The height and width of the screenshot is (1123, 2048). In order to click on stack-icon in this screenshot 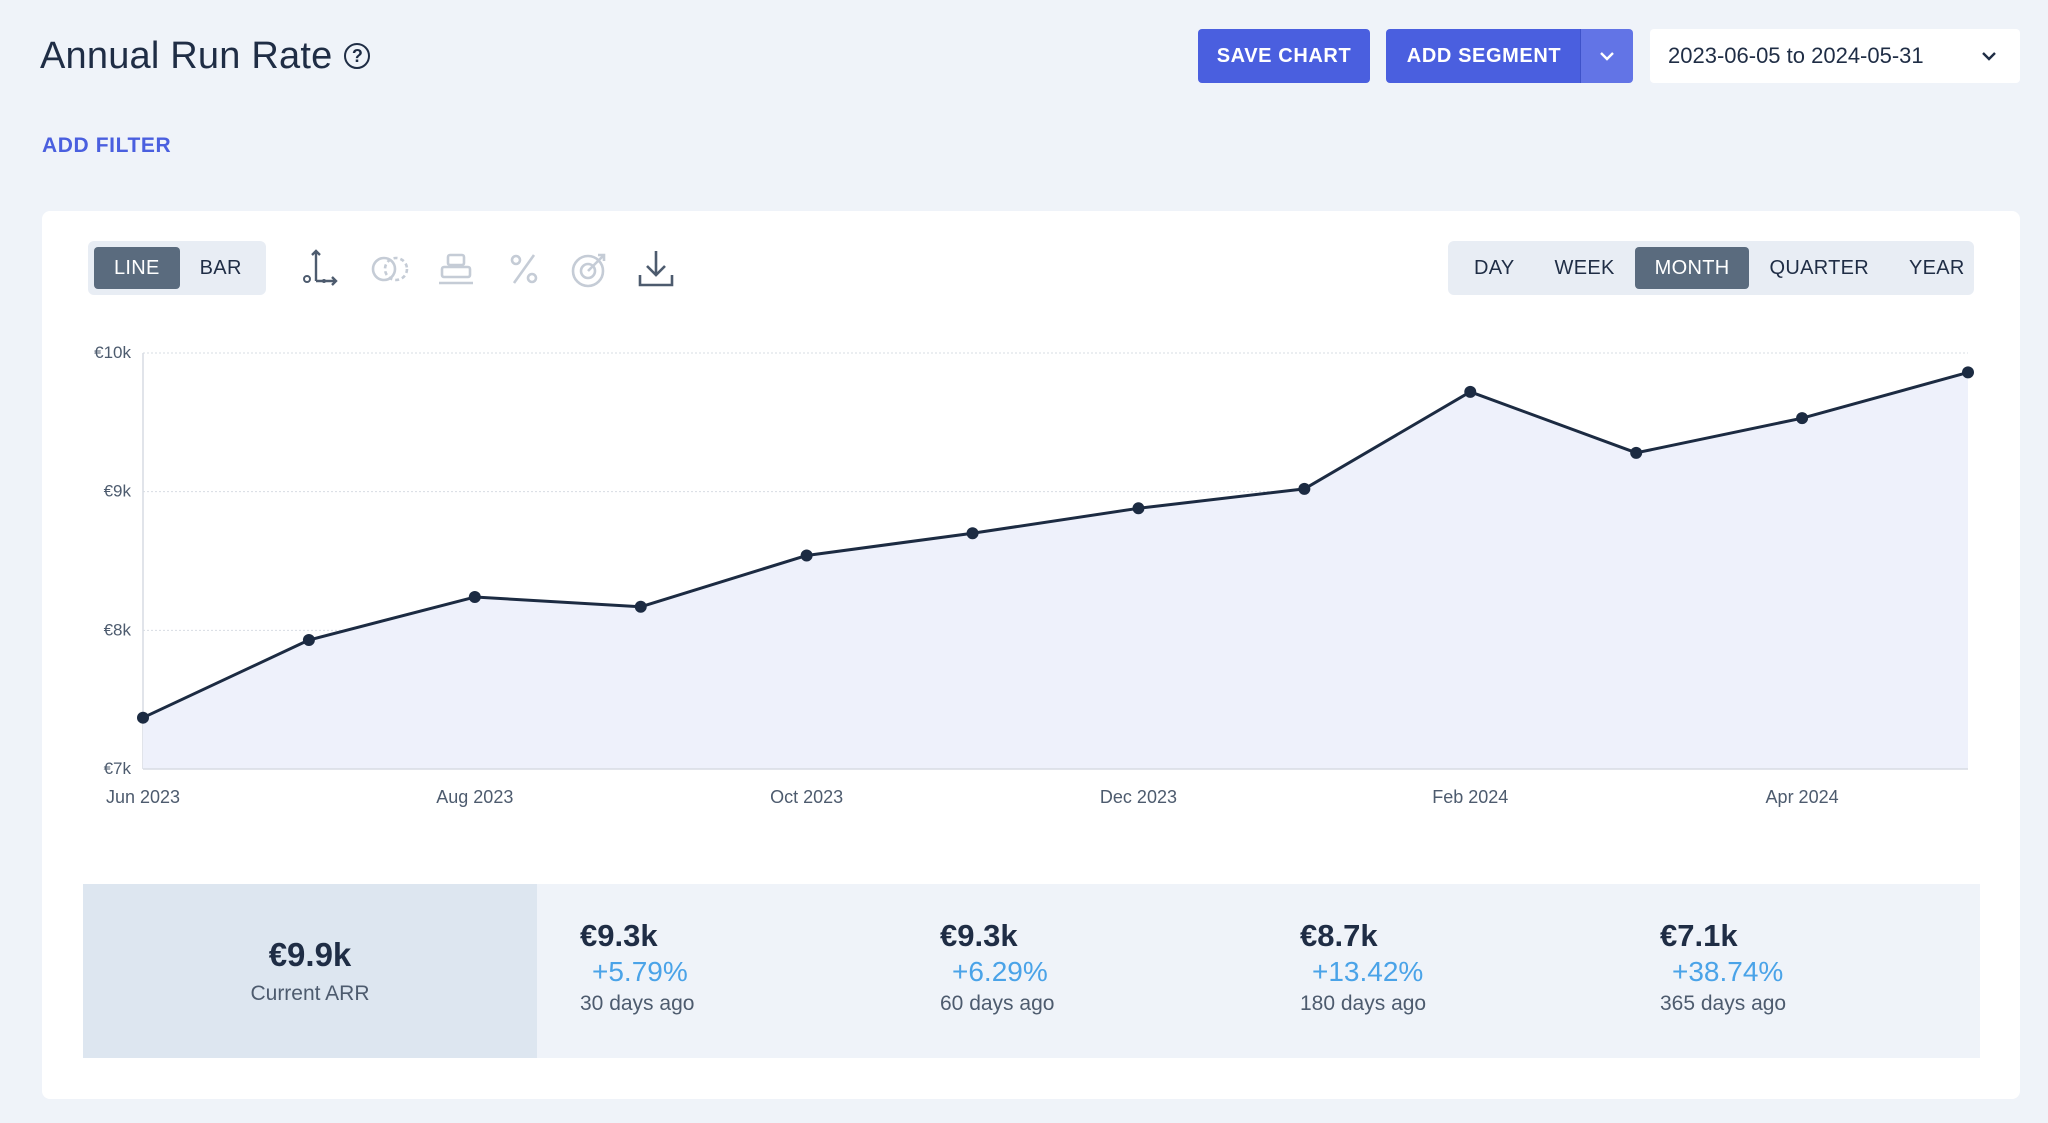, I will do `click(456, 269)`.